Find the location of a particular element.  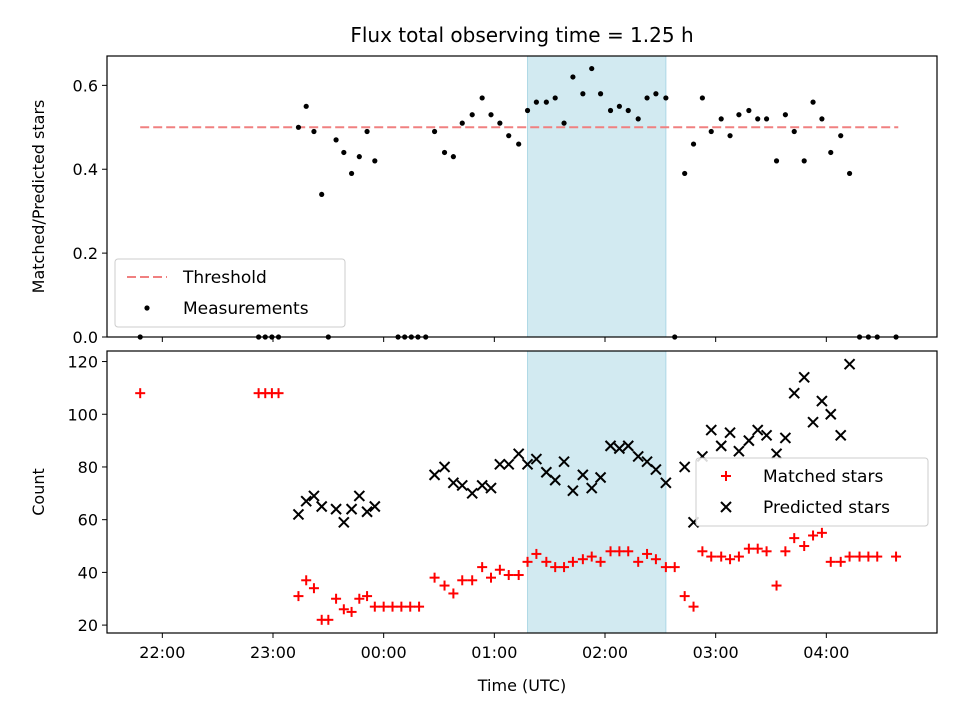

y-tick-label: 80 is located at coordinates (88, 467).